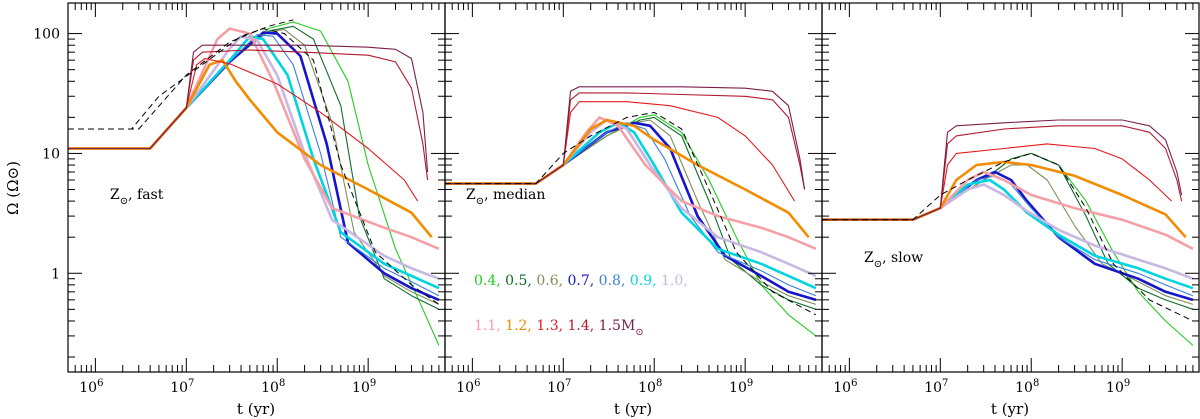  What do you see at coordinates (547, 326) in the screenshot?
I see `legend-entry: 1.3,` at bounding box center [547, 326].